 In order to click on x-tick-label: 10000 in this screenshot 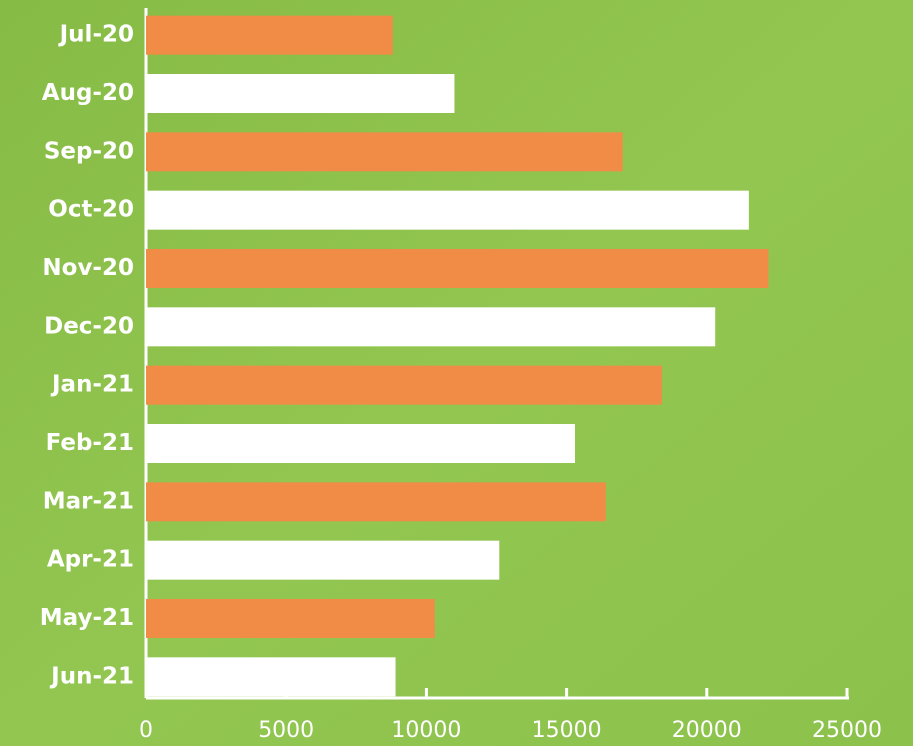, I will do `click(426, 730)`.